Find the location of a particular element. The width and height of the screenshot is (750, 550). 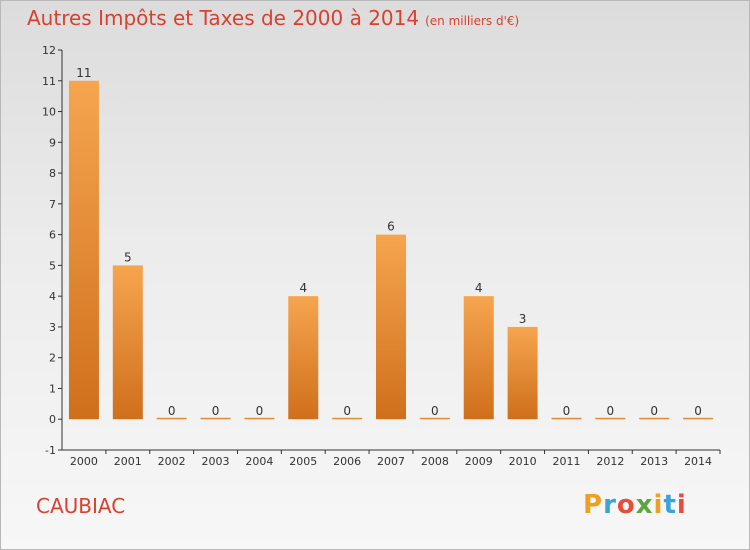

y-tick-label: 2 is located at coordinates (52, 358).